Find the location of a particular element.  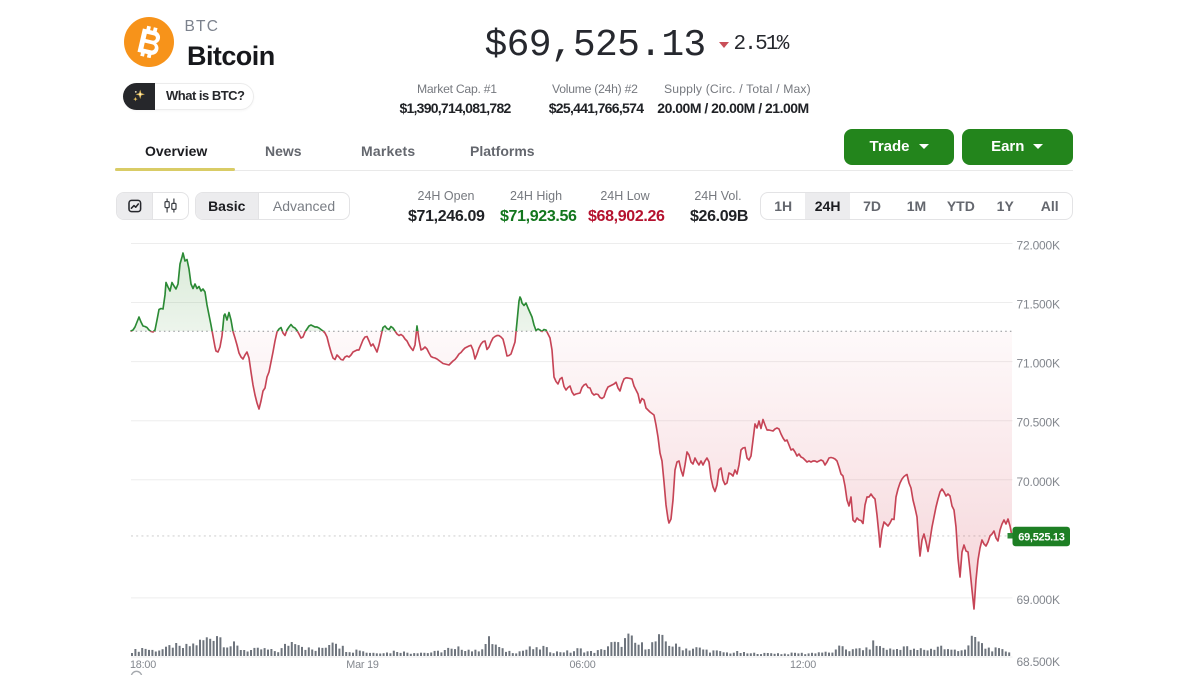

svg-text: 69,525.13 is located at coordinates (1041, 538).